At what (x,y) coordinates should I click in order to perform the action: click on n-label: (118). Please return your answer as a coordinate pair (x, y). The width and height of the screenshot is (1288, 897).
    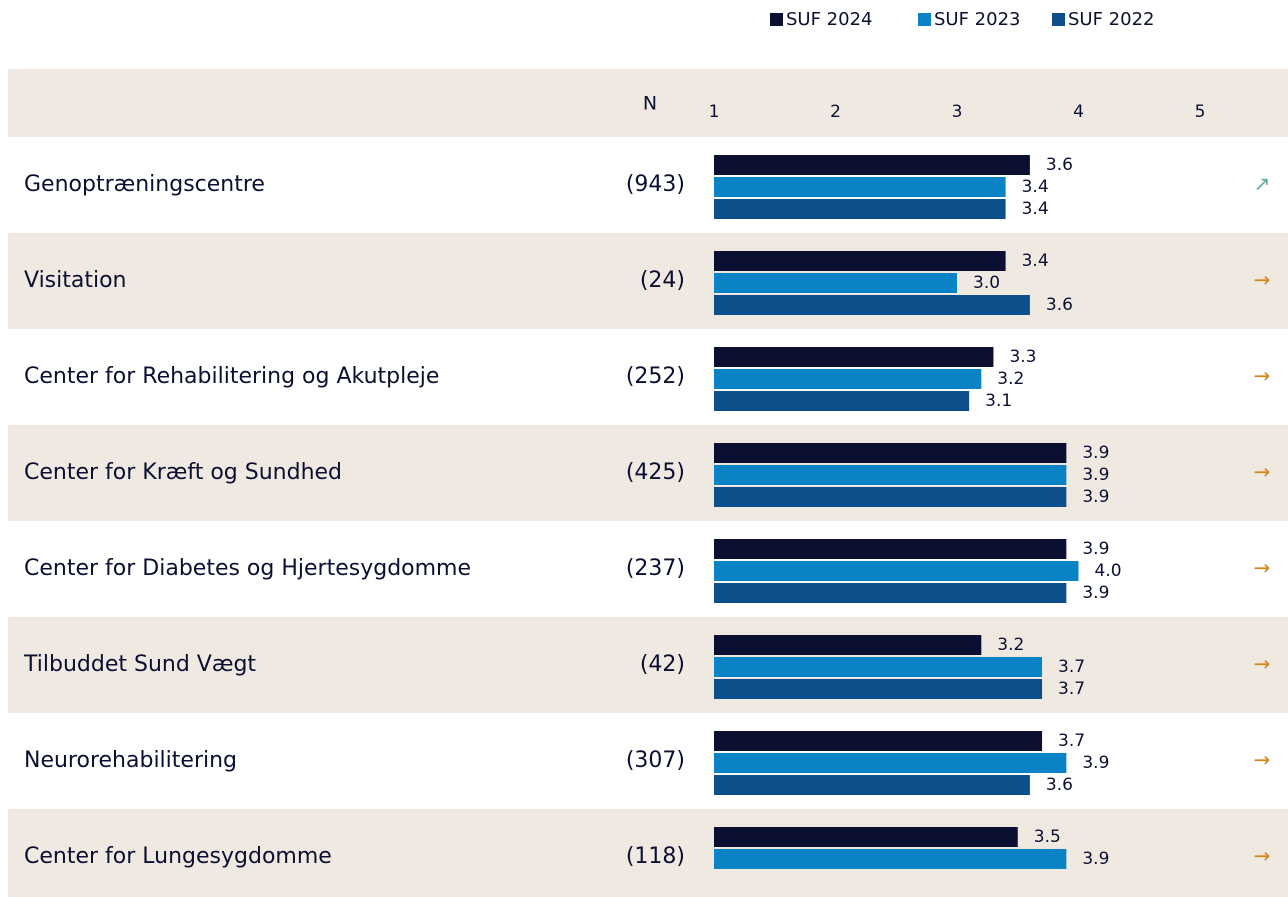
    Looking at the image, I should click on (655, 856).